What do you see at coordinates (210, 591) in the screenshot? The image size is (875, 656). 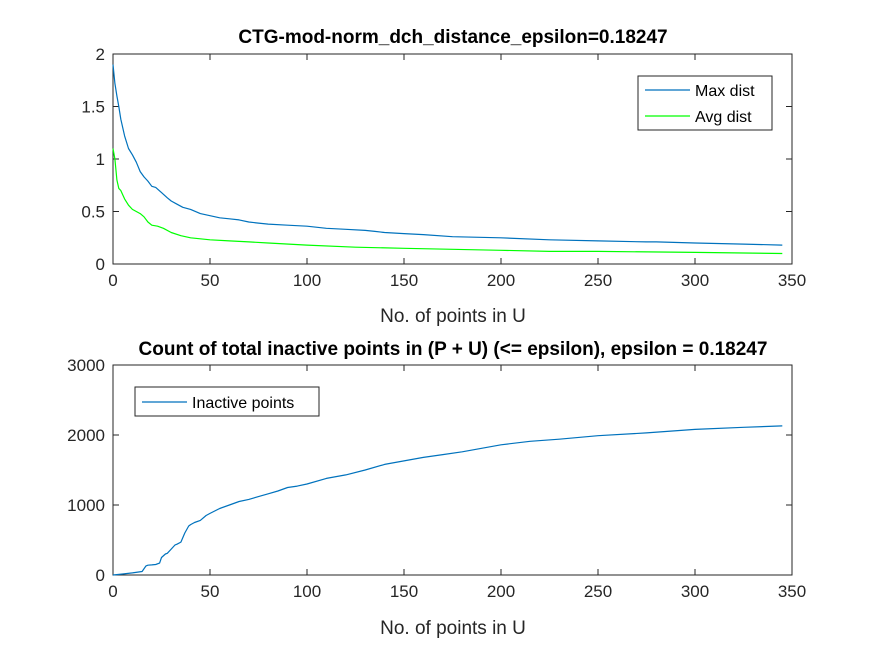 I see `bottom-plot-xtick-label: 50` at bounding box center [210, 591].